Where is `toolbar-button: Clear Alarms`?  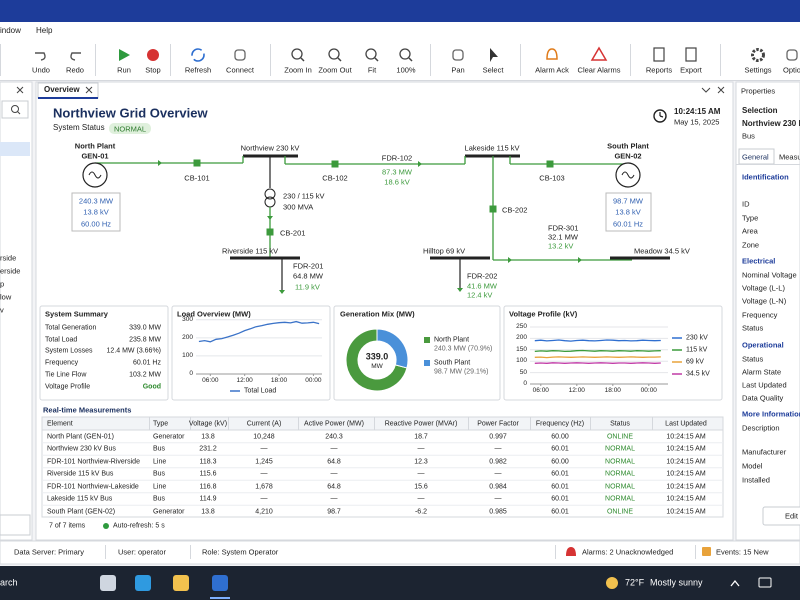 toolbar-button: Clear Alarms is located at coordinates (599, 70).